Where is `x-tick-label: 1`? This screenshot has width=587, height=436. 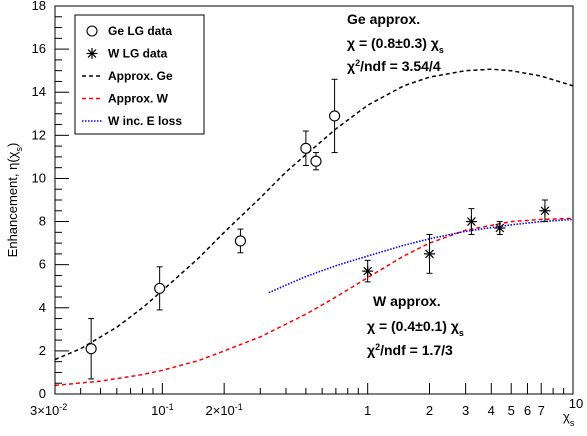 x-tick-label: 1 is located at coordinates (367, 410).